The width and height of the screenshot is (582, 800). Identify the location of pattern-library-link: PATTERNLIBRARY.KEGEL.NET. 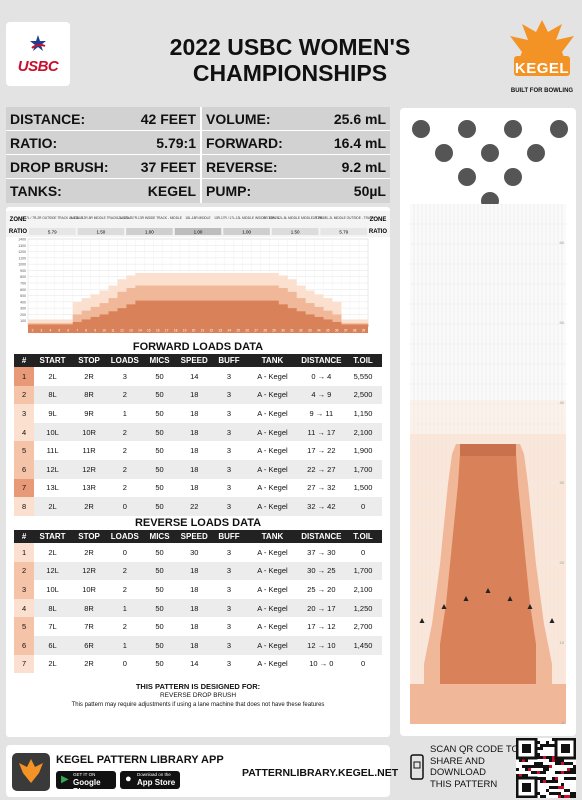
(320, 773).